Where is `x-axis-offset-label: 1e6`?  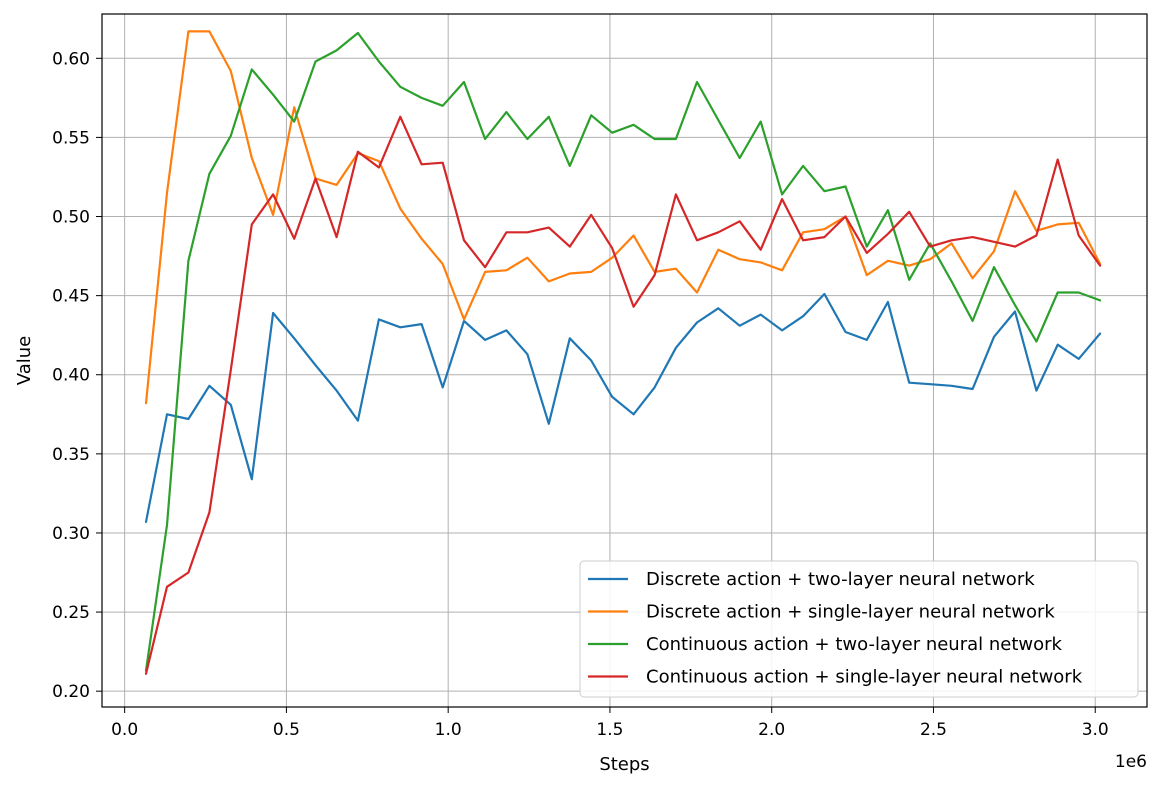
x-axis-offset-label: 1e6 is located at coordinates (1131, 762).